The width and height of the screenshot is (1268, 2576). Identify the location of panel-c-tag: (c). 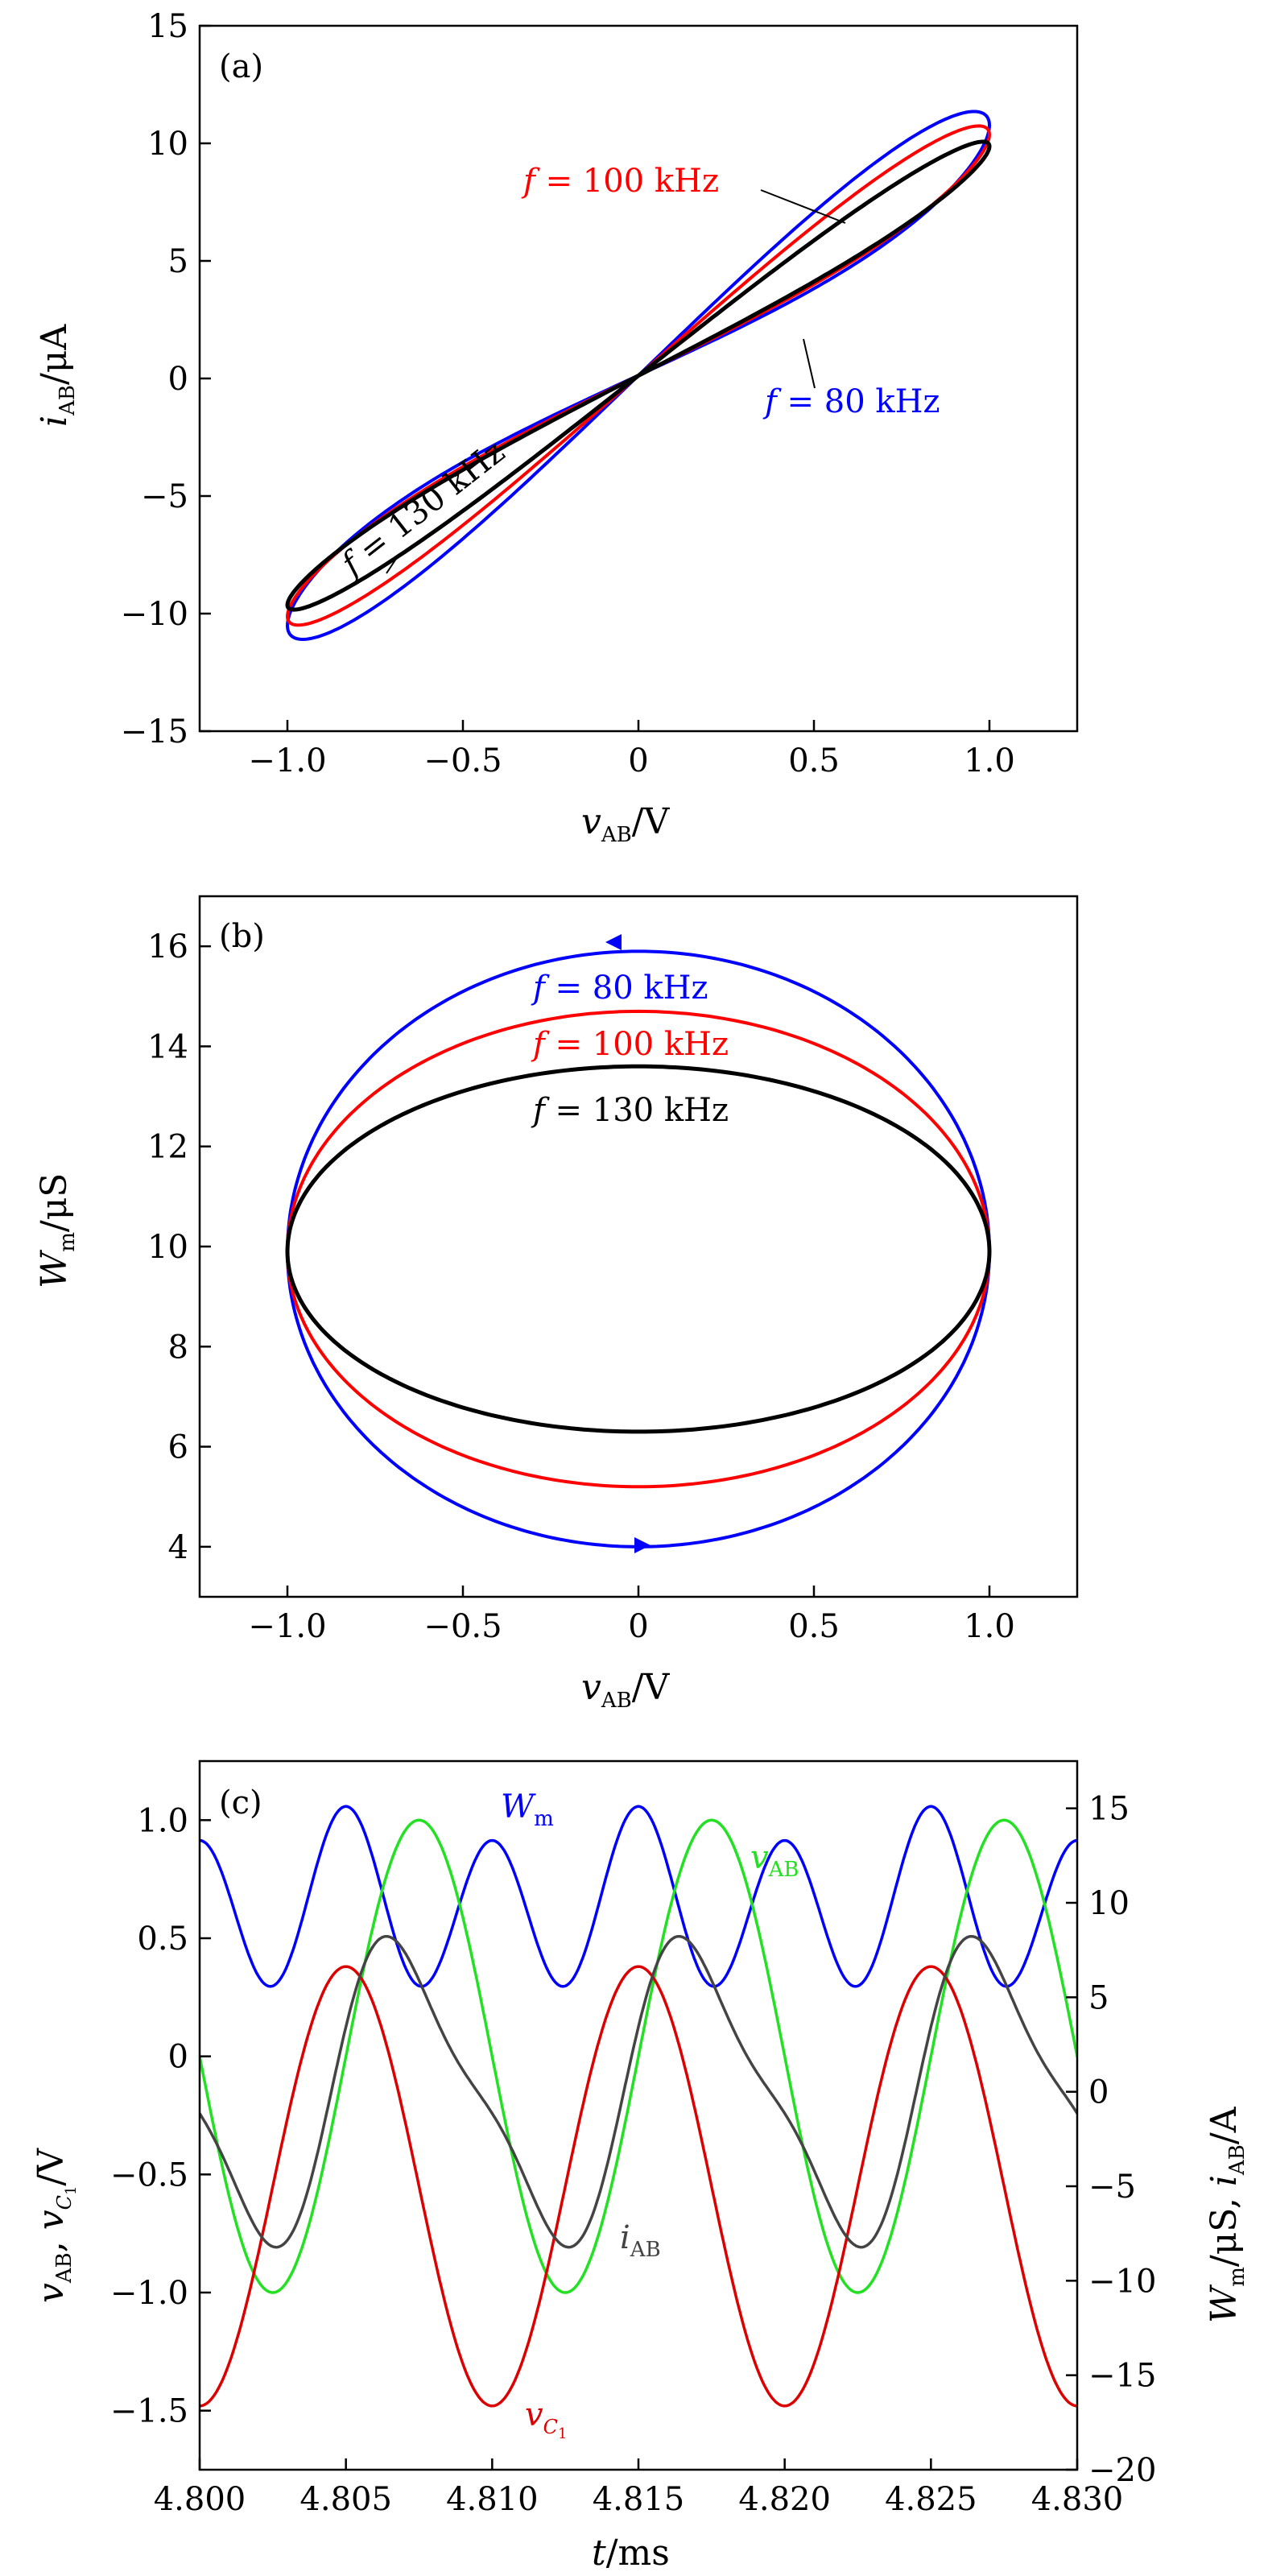
(240, 1802).